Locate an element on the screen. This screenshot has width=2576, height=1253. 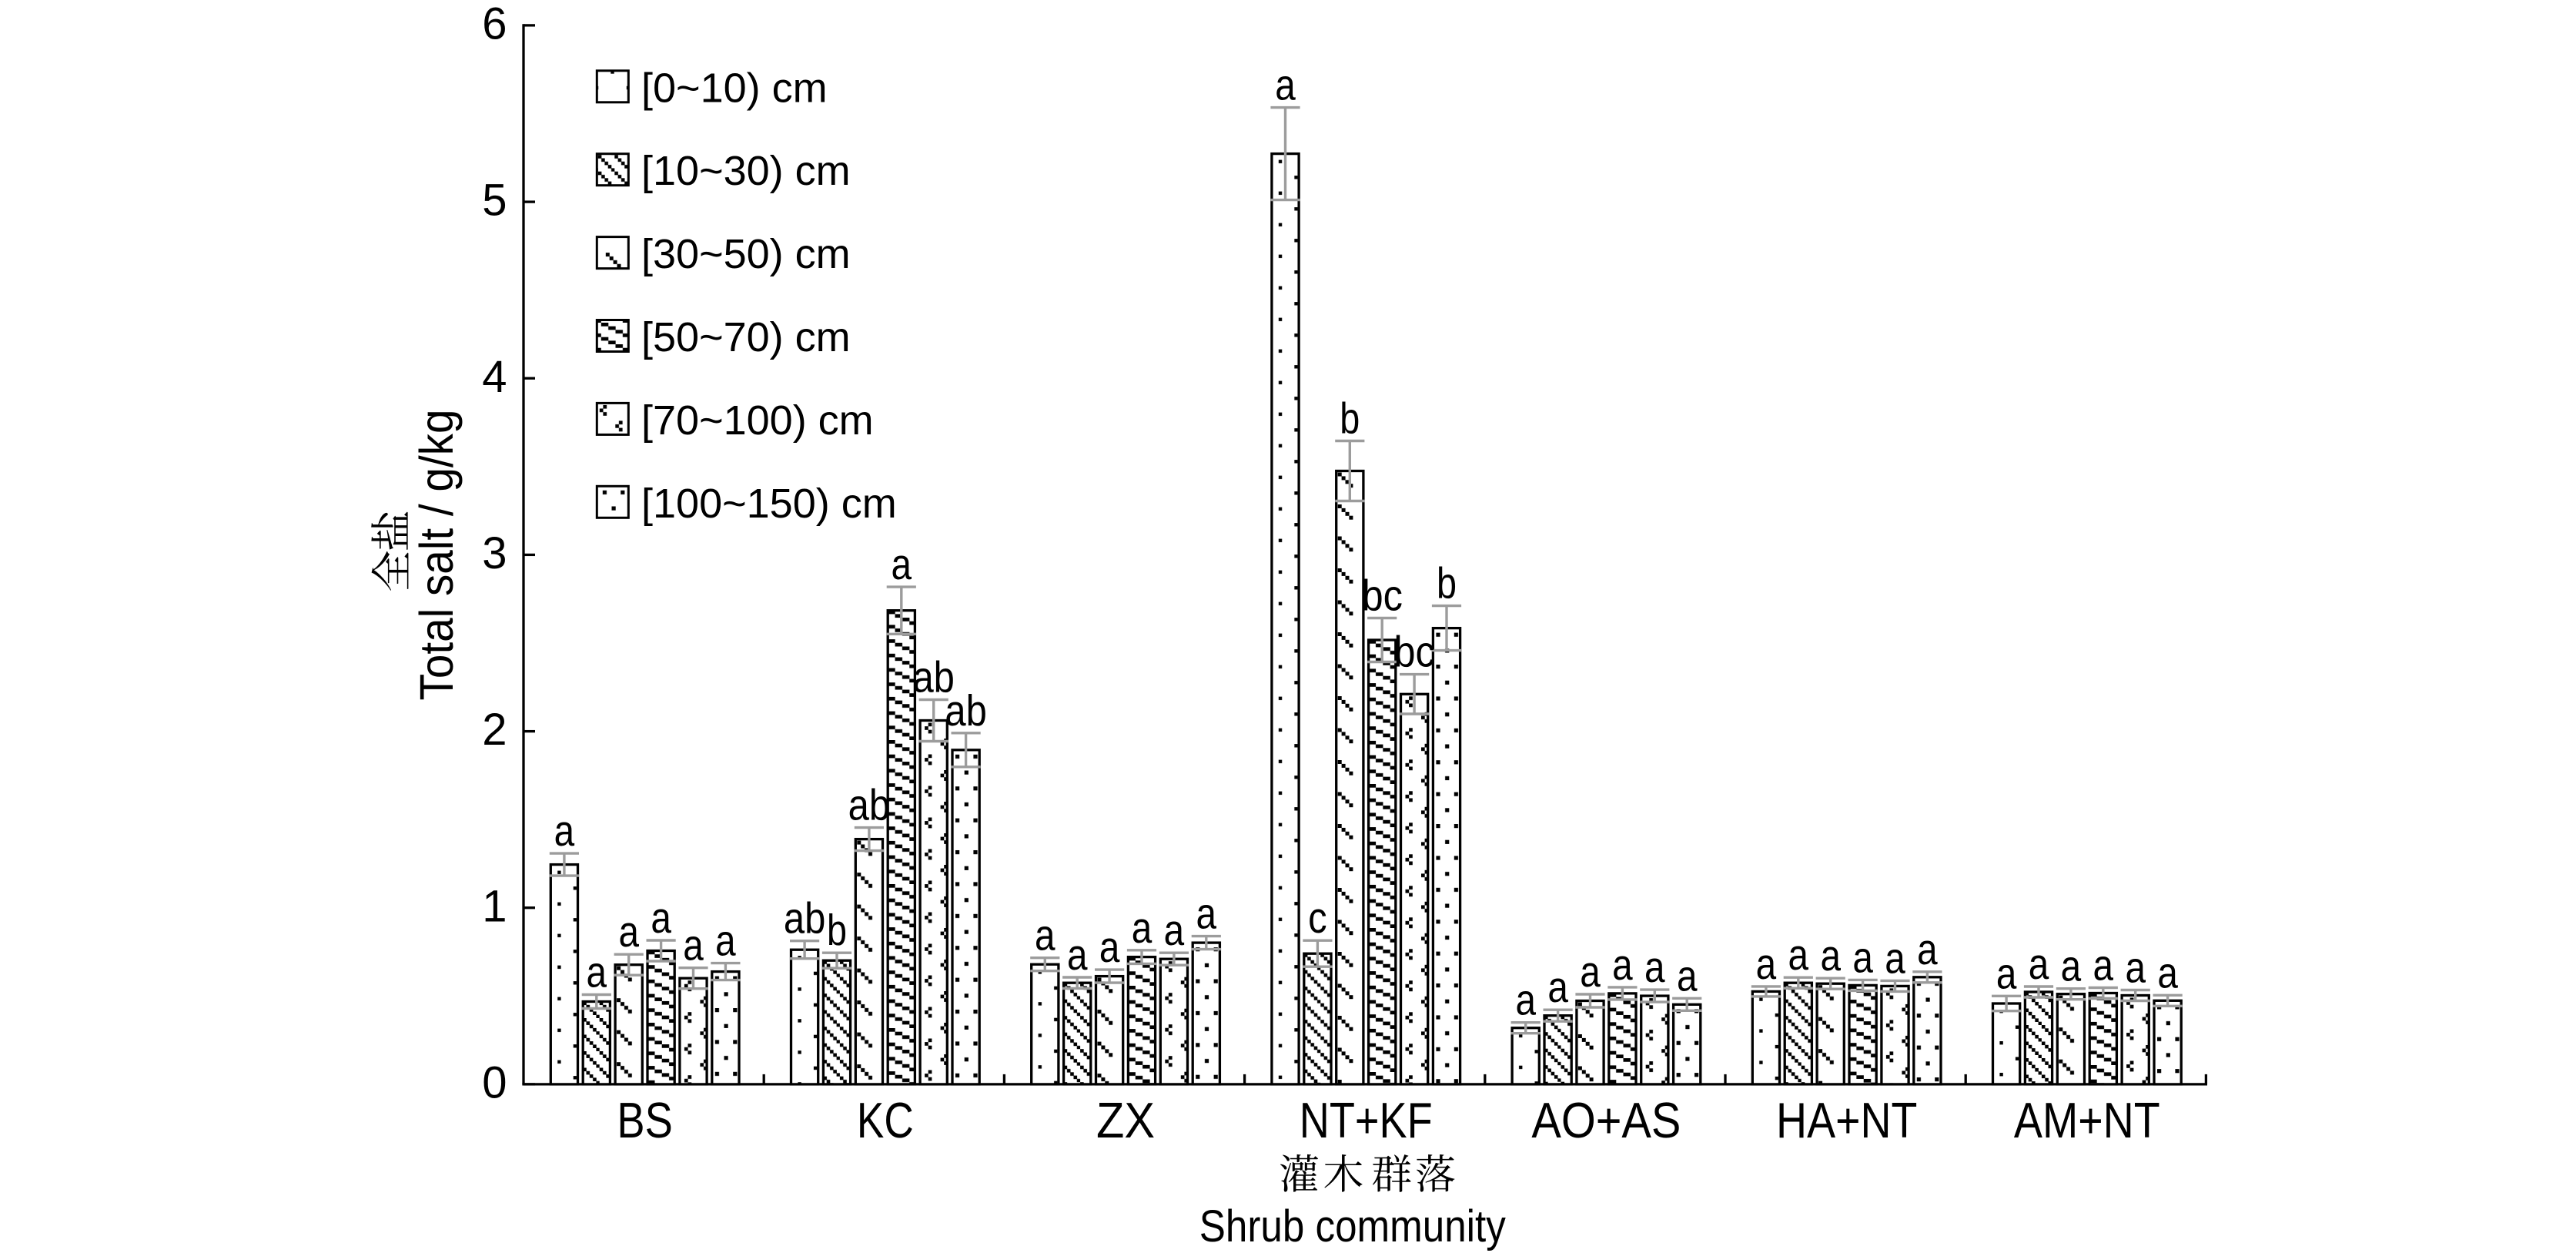
svg-text: HA+NT is located at coordinates (1847, 1120).